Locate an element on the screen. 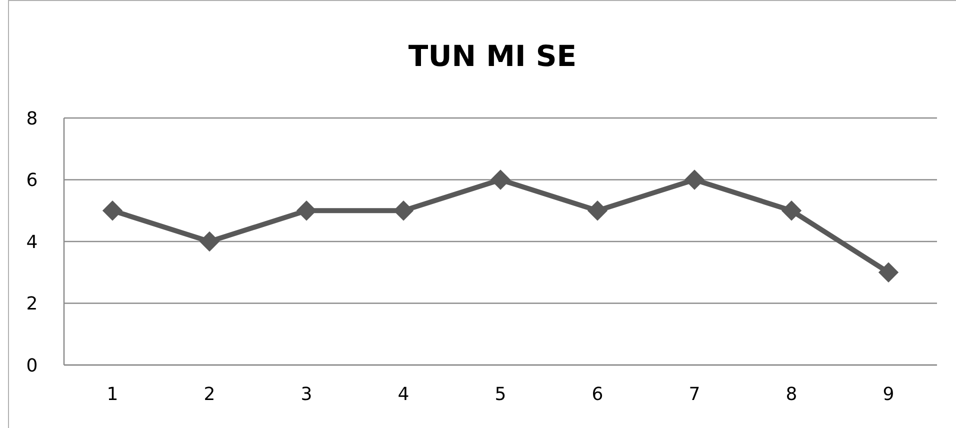 The image size is (956, 428). y-tick-label: 8 is located at coordinates (32, 119).